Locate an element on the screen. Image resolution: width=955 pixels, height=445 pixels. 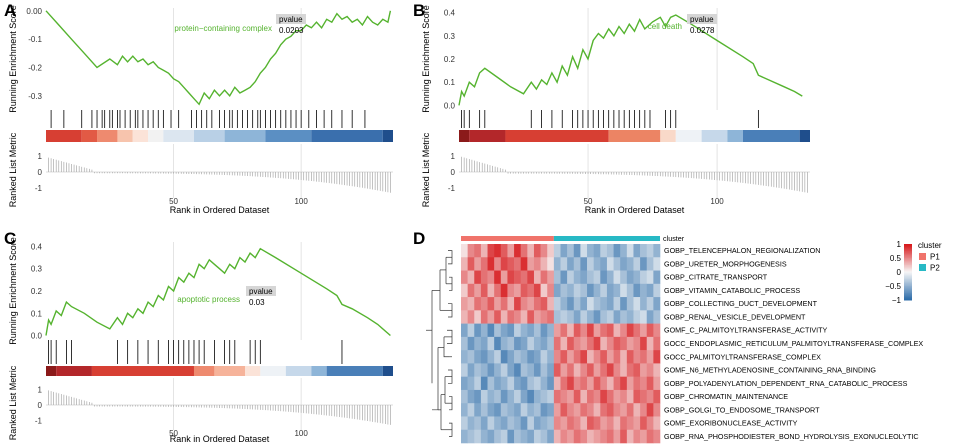
es-curve-line is located at coordinates (630, 60).